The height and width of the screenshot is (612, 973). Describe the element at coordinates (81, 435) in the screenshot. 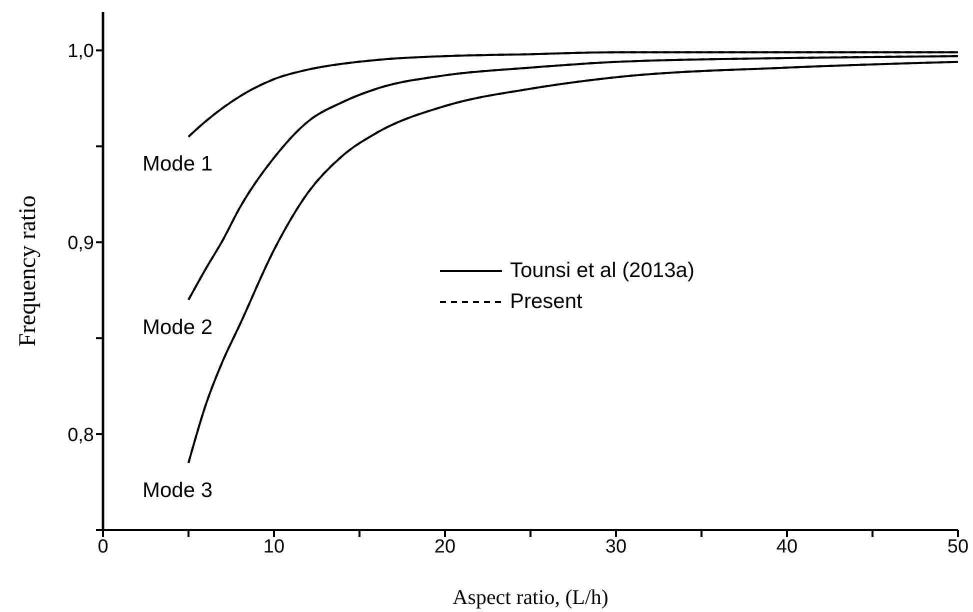

I see `y-tick-label: 0,8` at that location.